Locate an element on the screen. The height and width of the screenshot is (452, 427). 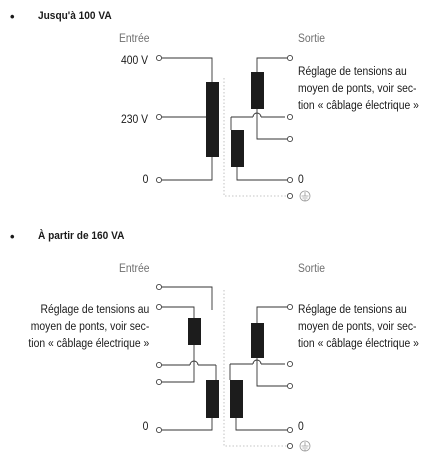
winding-secondary-2a is located at coordinates (257, 340).